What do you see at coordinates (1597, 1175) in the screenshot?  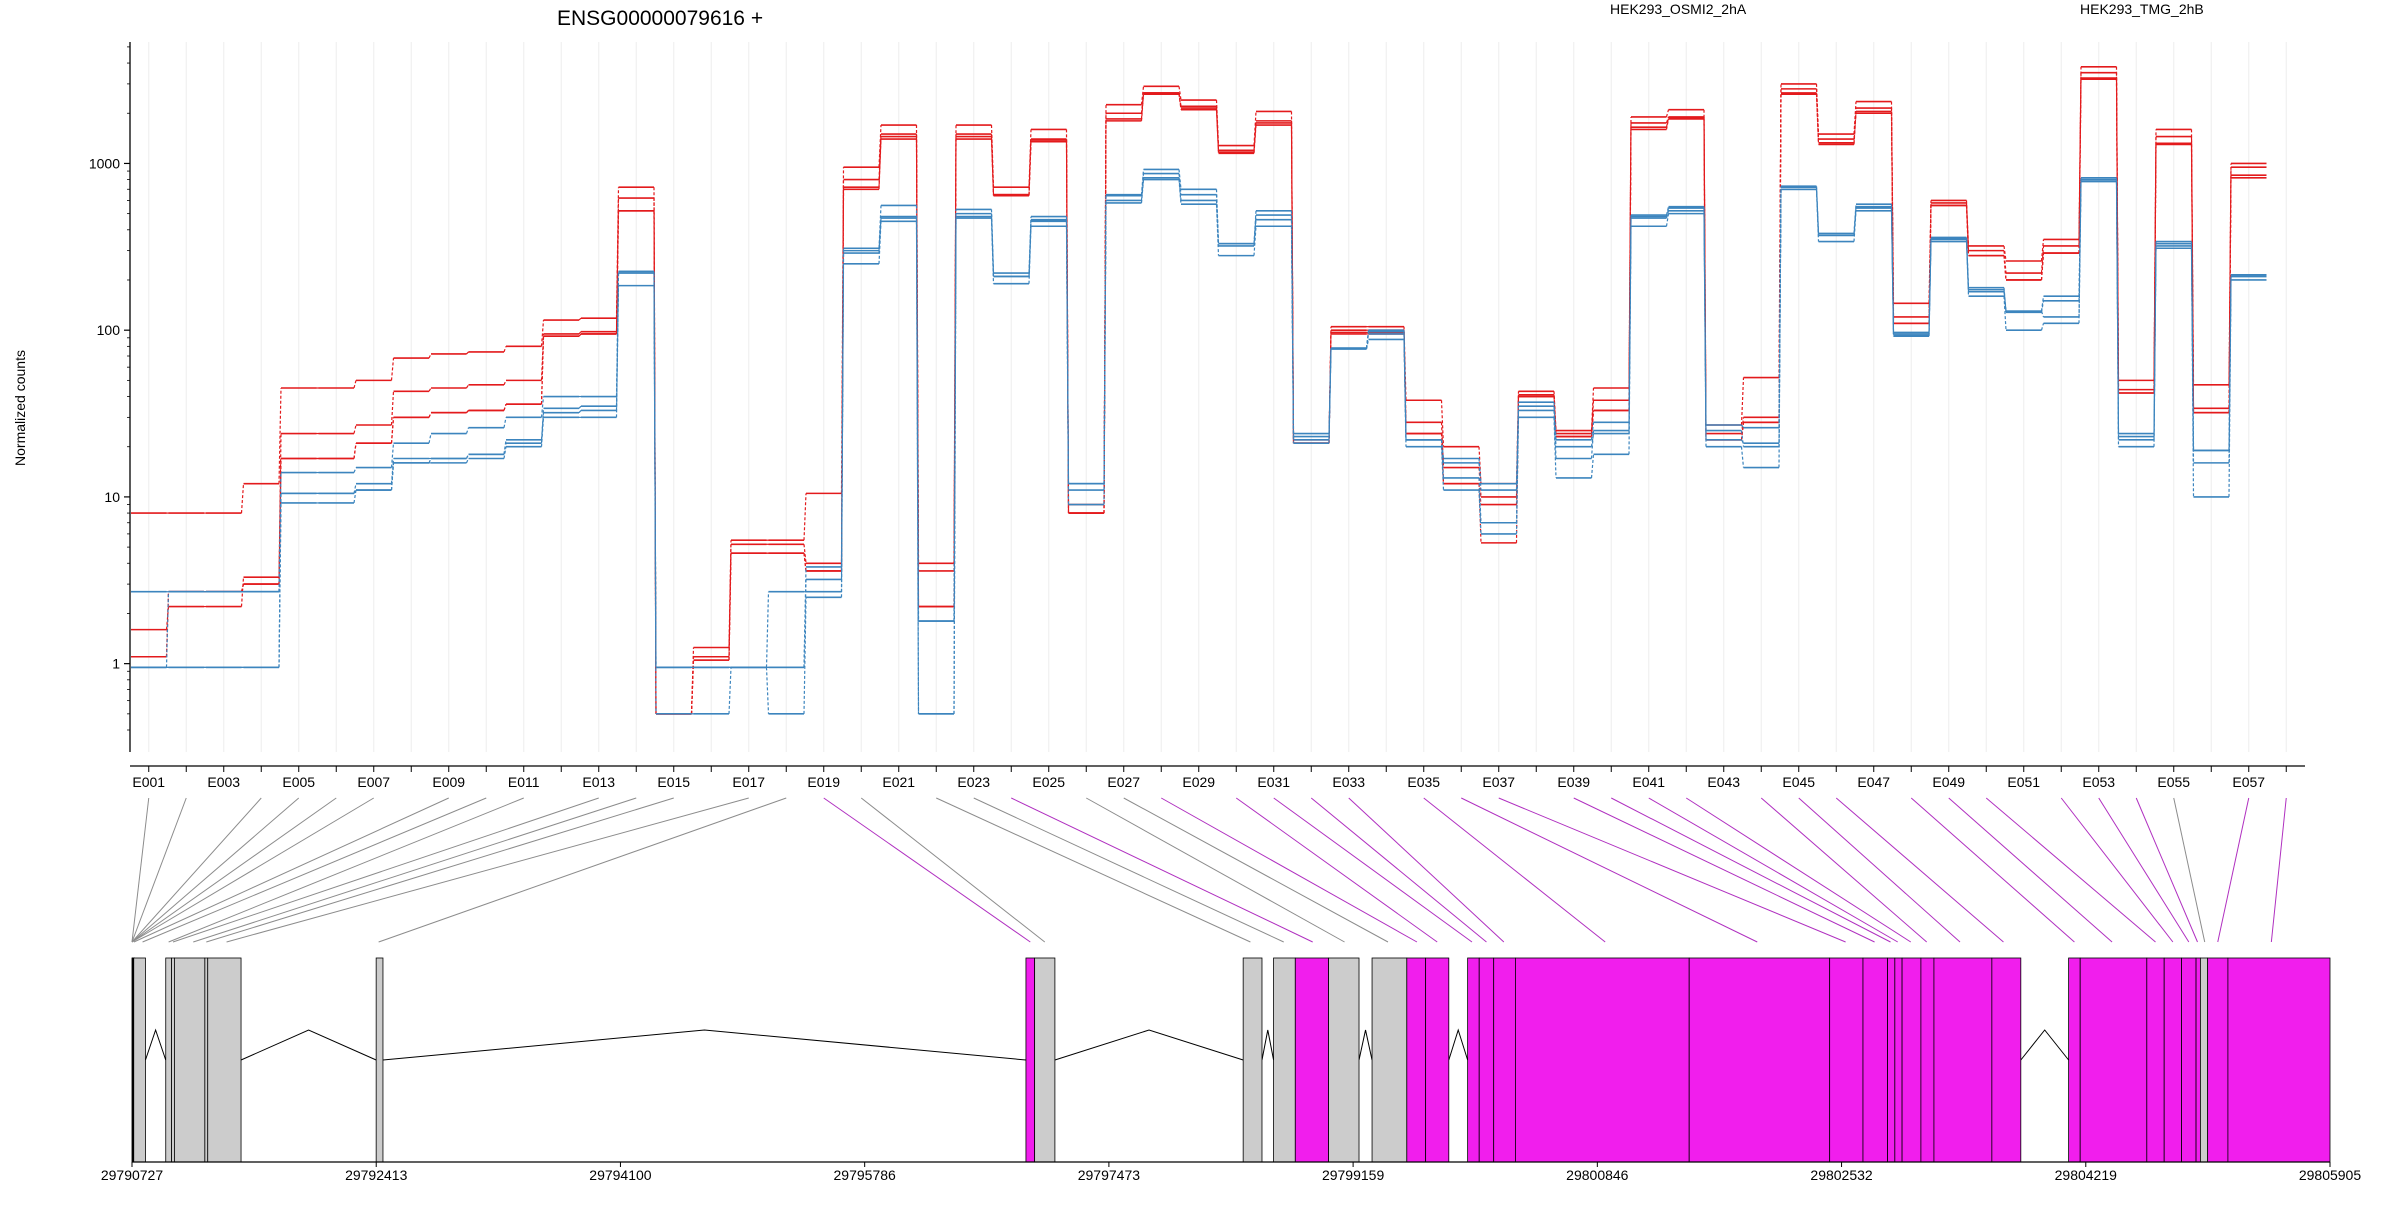 I see `coordinate-label-29800846: 29800846` at bounding box center [1597, 1175].